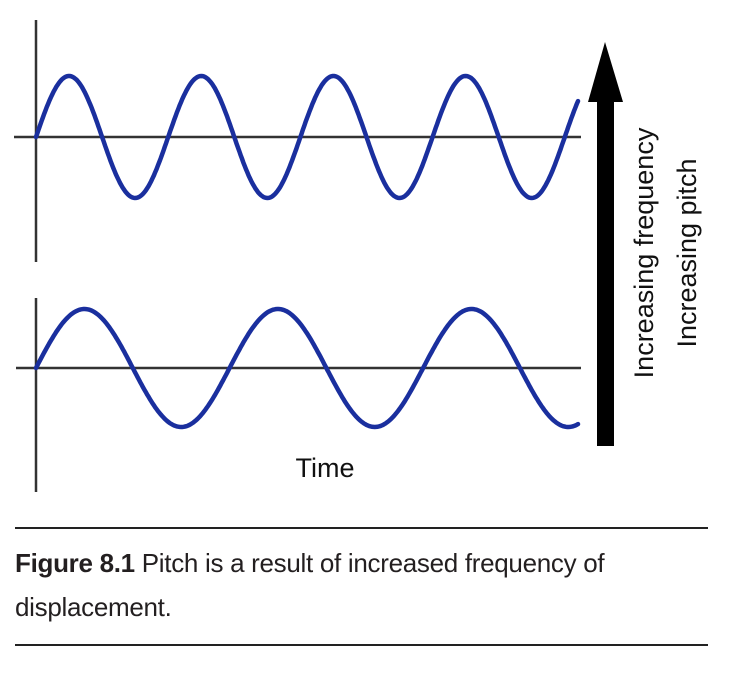 The image size is (729, 680). Describe the element at coordinates (325, 468) in the screenshot. I see `time-axis-label: Time` at that location.